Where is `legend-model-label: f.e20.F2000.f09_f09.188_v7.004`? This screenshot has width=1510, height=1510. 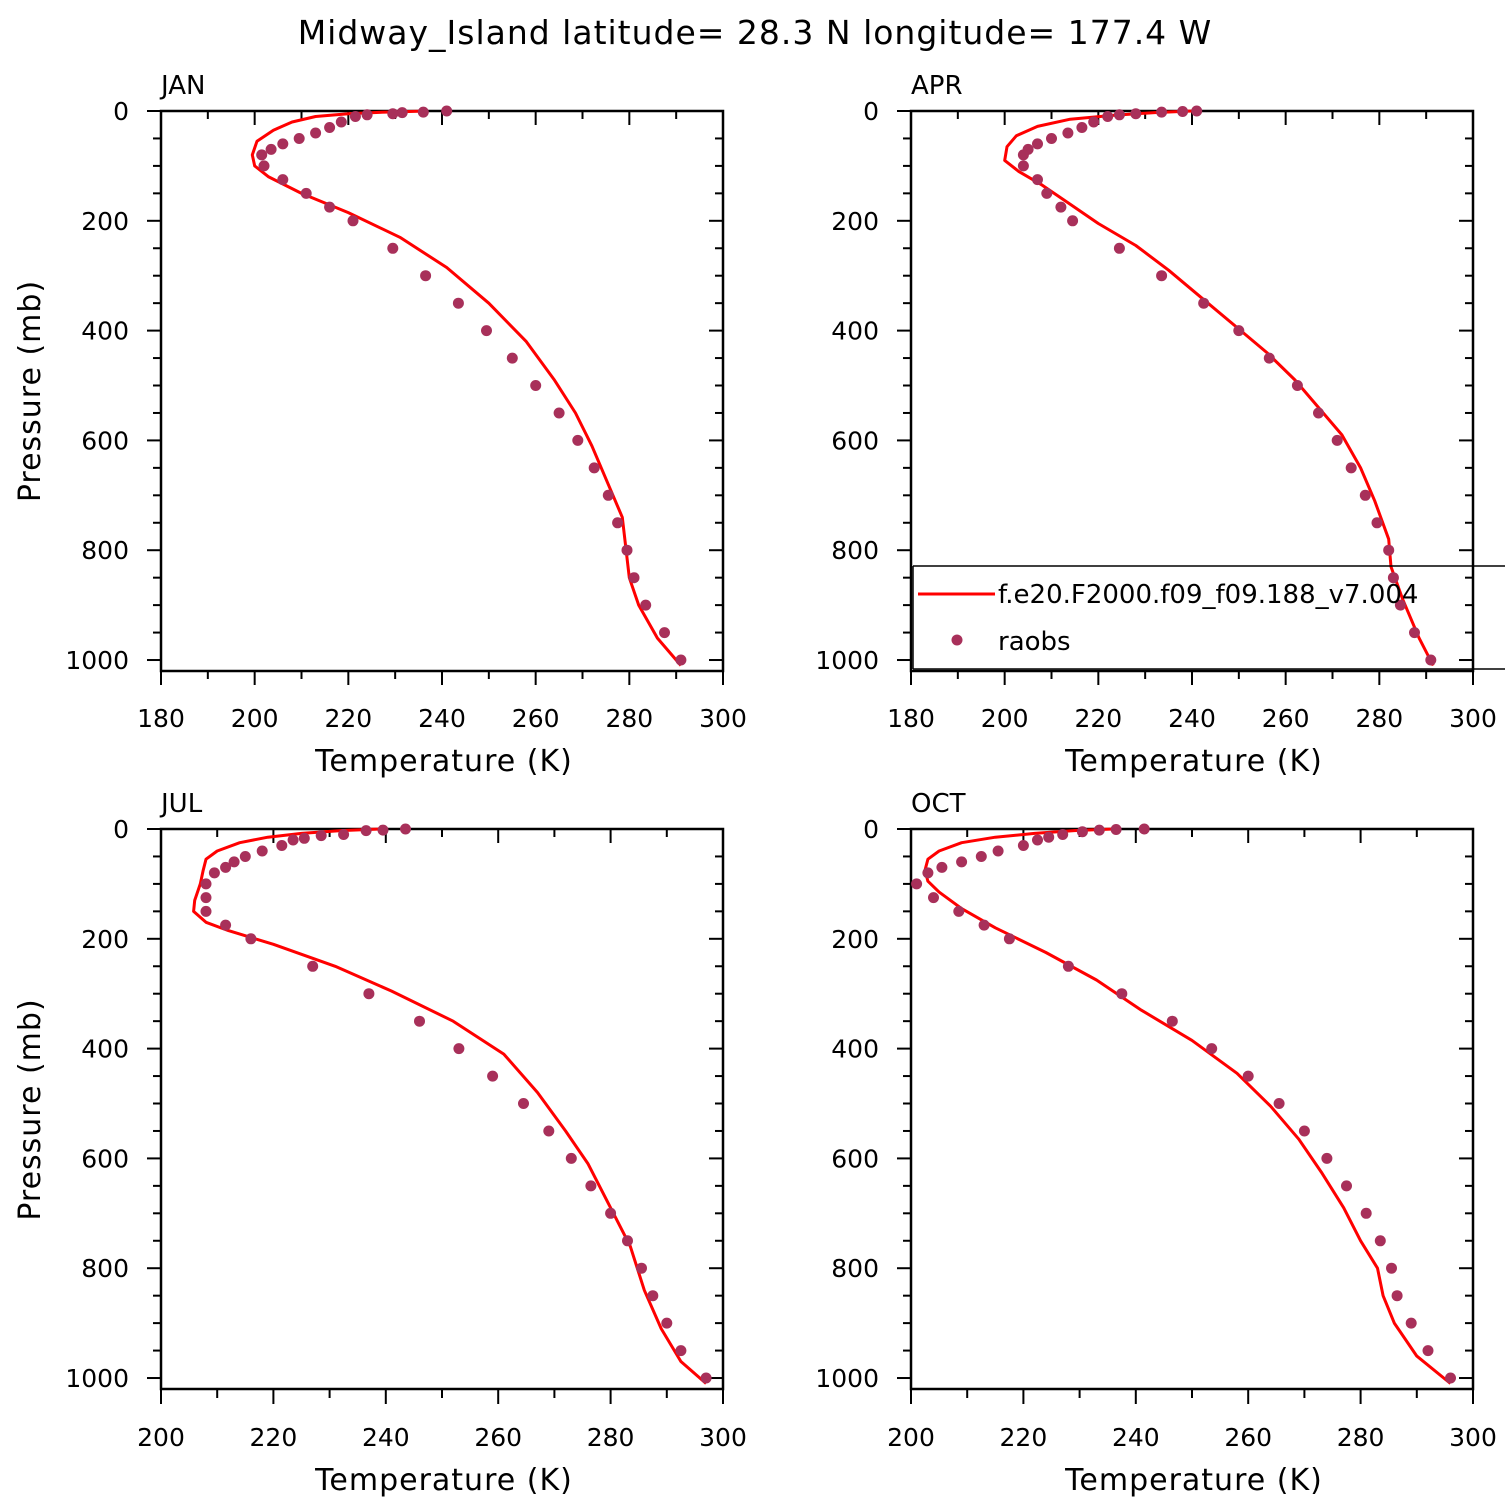 legend-model-label: f.e20.F2000.f09_f09.188_v7.004 is located at coordinates (1208, 595).